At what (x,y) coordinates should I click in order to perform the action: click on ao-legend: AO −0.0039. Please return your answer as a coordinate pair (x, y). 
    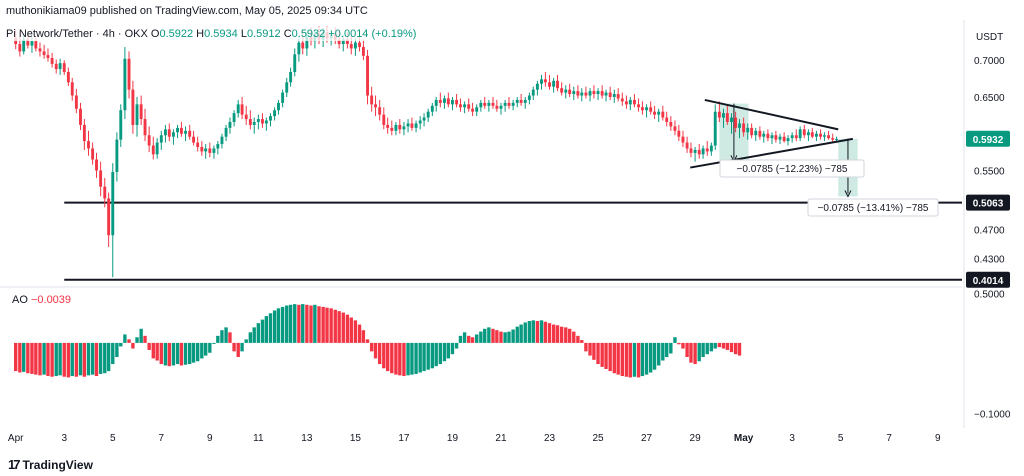
    Looking at the image, I should click on (41, 300).